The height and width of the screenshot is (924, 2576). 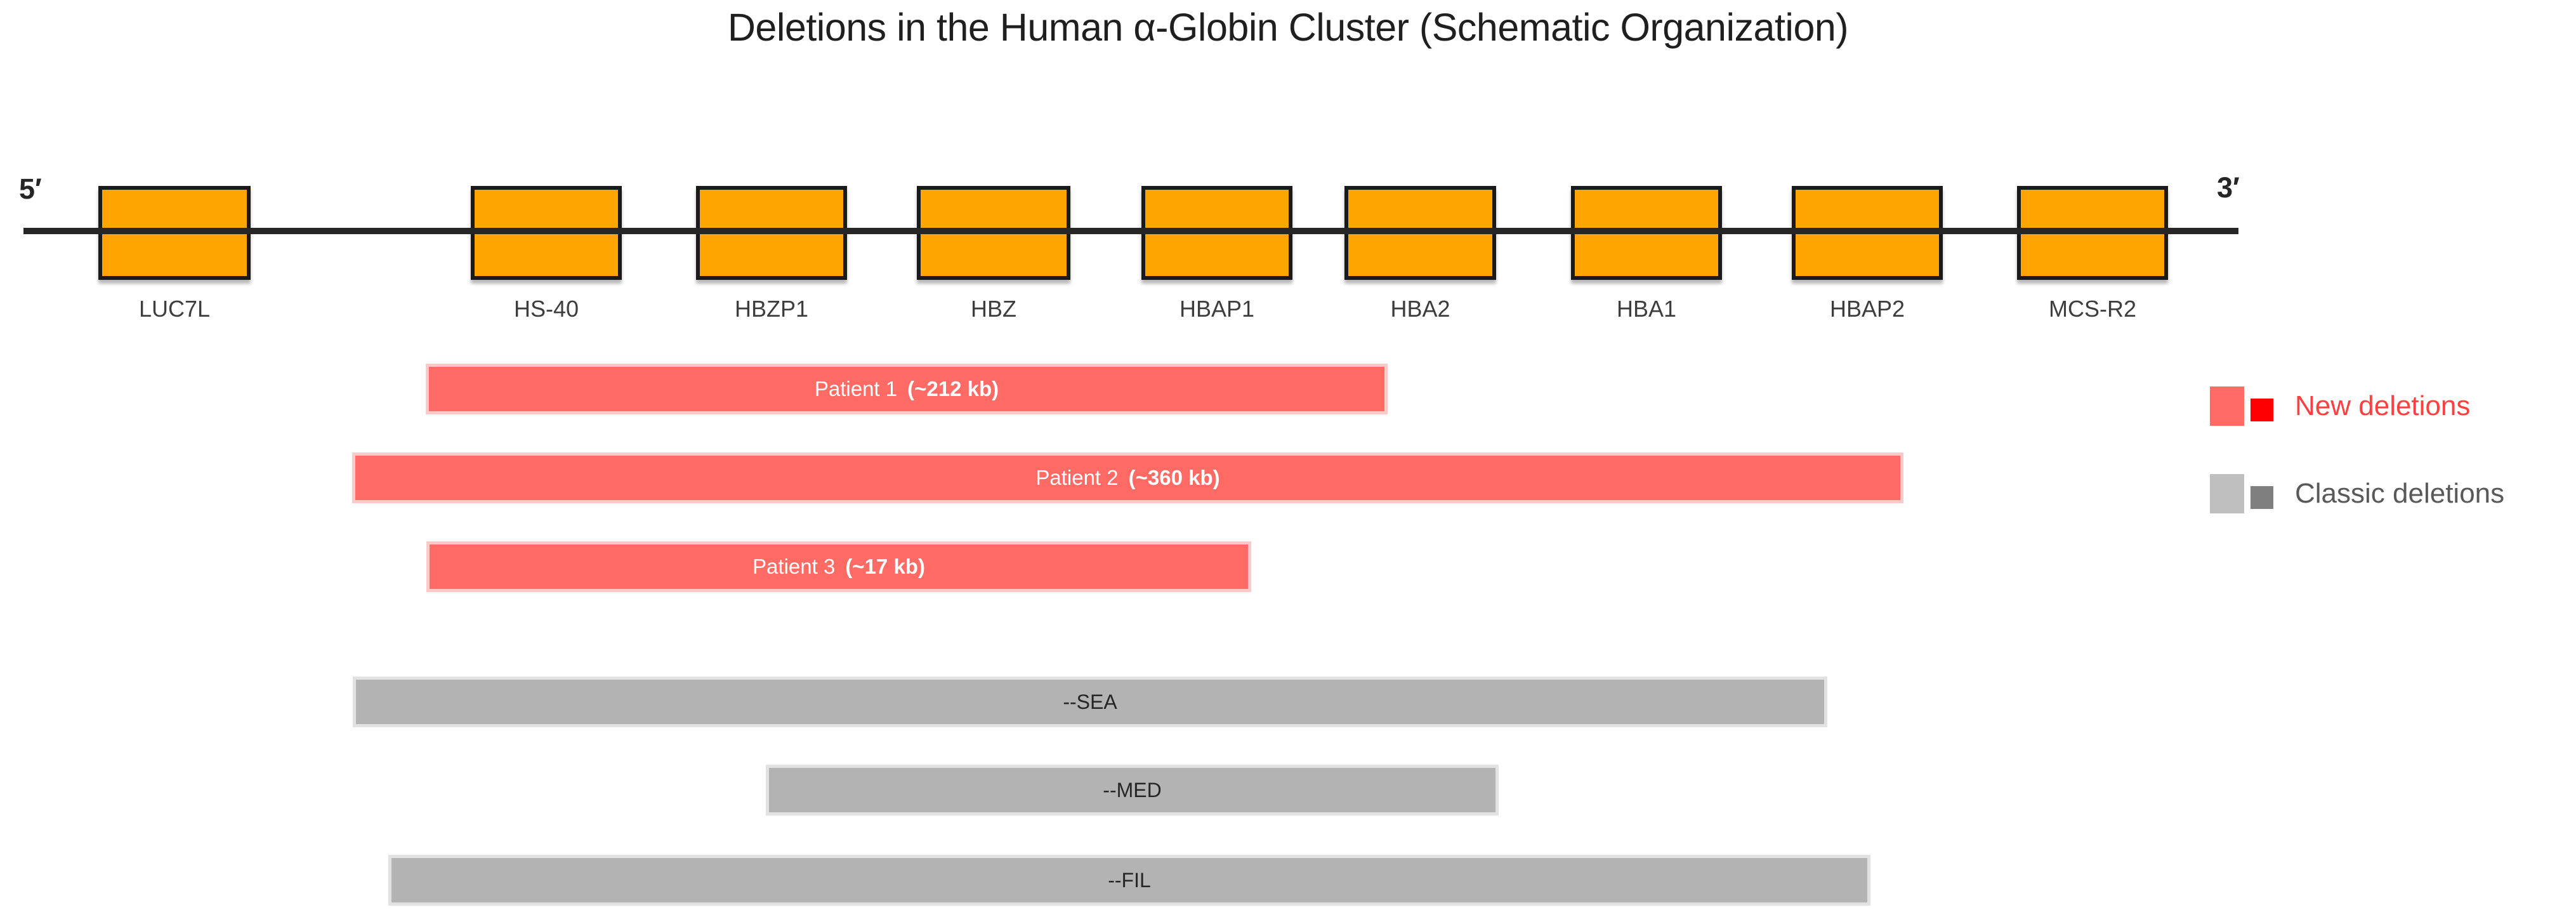 What do you see at coordinates (174, 309) in the screenshot?
I see `gene-label-luc7l: LUC7L` at bounding box center [174, 309].